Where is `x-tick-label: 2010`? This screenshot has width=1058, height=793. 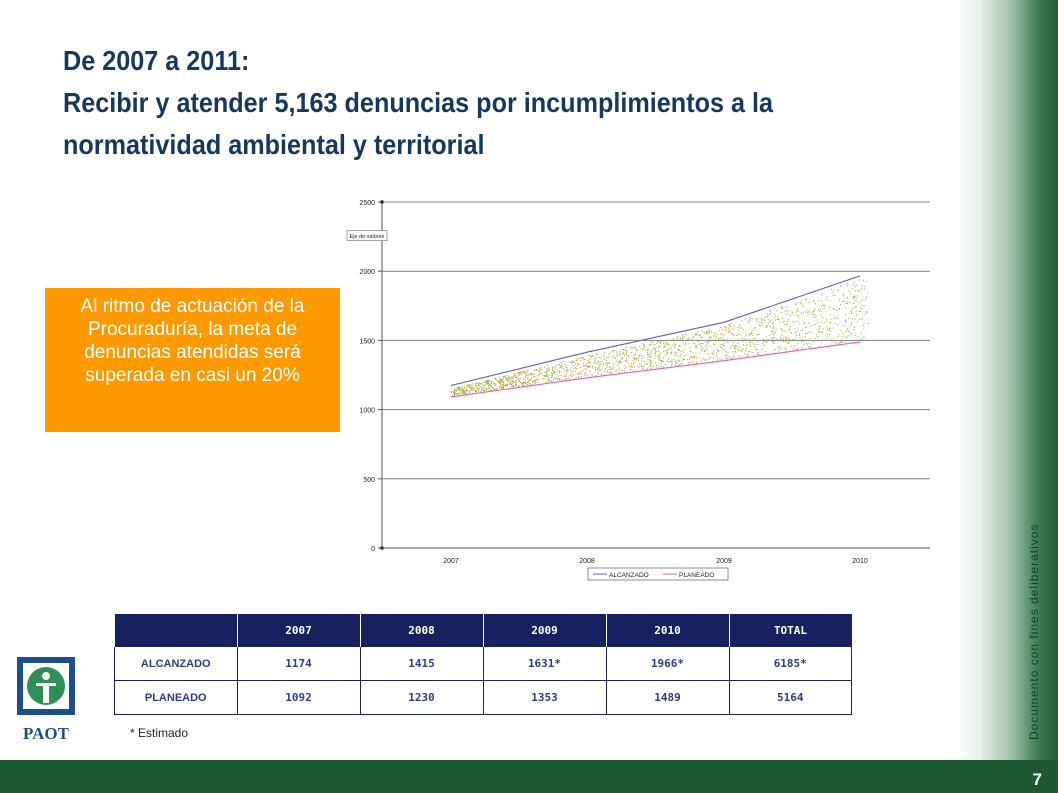
x-tick-label: 2010 is located at coordinates (860, 561).